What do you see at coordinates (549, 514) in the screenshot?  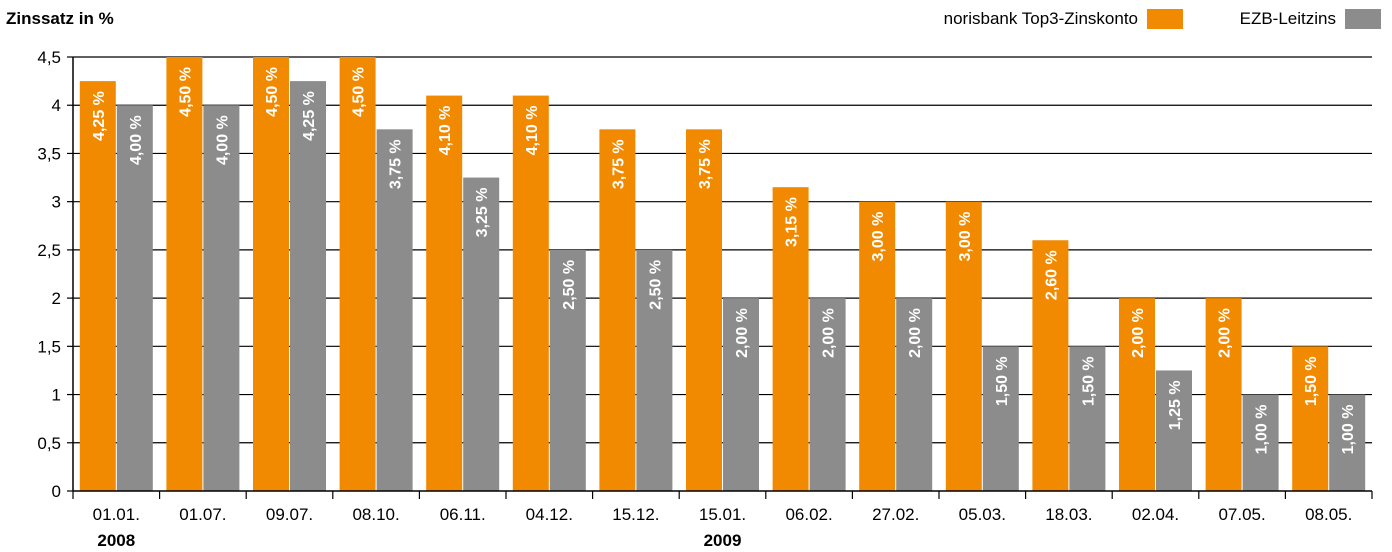 I see `x-tick-label: 04.12.` at bounding box center [549, 514].